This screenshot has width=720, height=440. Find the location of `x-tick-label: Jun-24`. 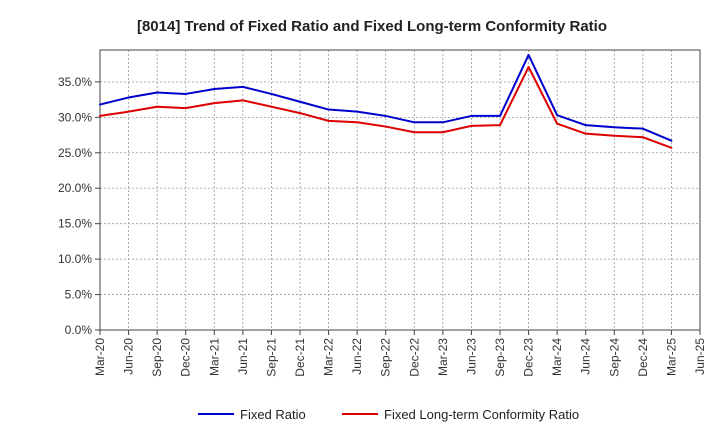

x-tick-label: Jun-24 is located at coordinates (586, 356).